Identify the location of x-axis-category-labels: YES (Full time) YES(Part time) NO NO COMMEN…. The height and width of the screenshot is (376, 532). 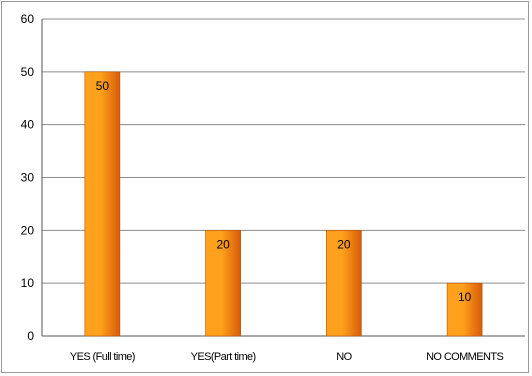
(287, 357).